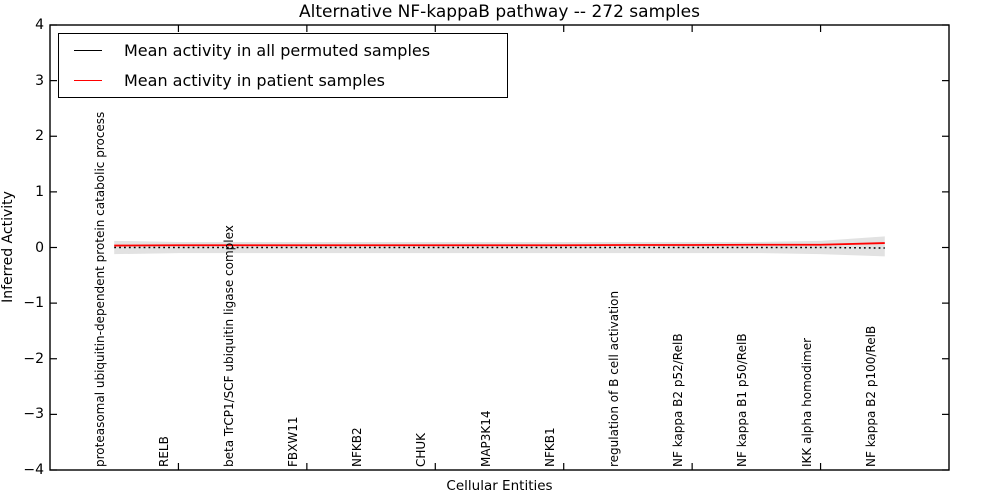 The image size is (1000, 500). I want to click on std-band, so click(499, 246).